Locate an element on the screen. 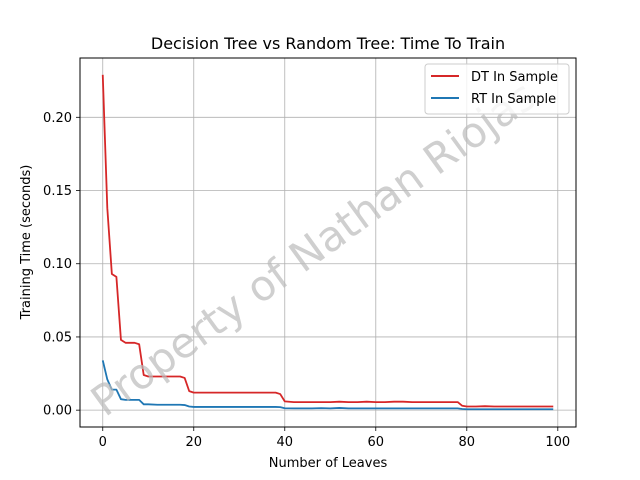 Image resolution: width=640 pixels, height=480 pixels. legend: DT In Sample RT In Sample is located at coordinates (497, 89).